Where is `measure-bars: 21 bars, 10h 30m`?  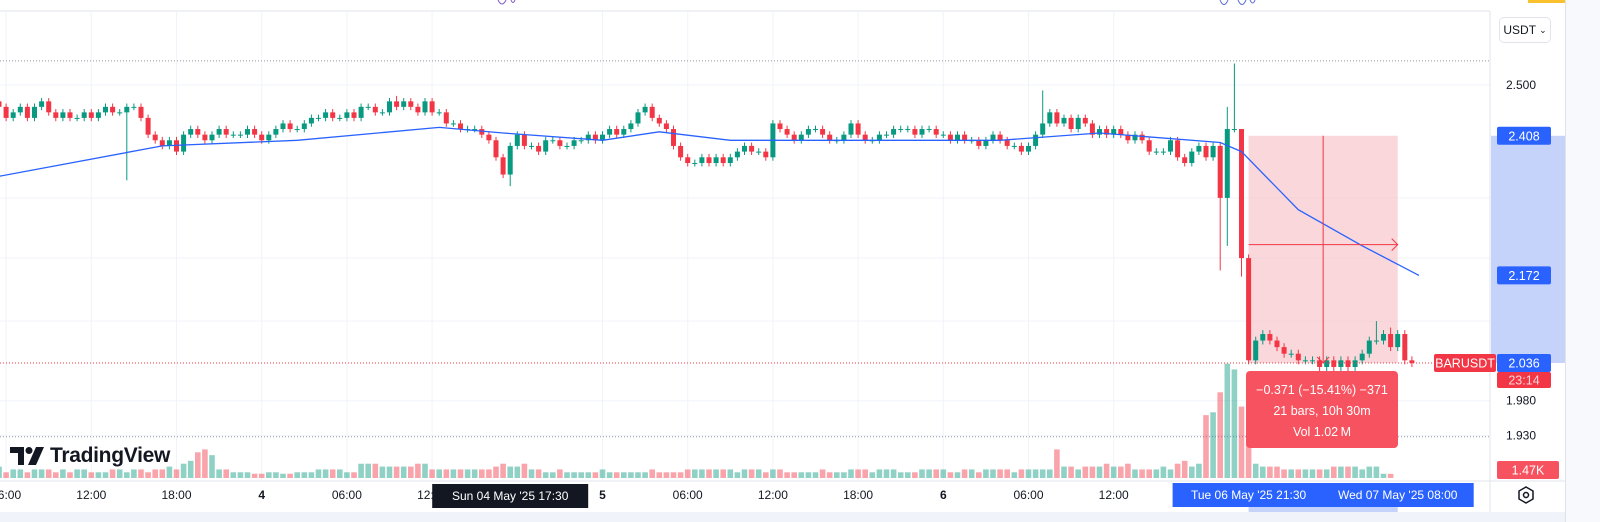
measure-bars: 21 bars, 10h 30m is located at coordinates (1322, 411).